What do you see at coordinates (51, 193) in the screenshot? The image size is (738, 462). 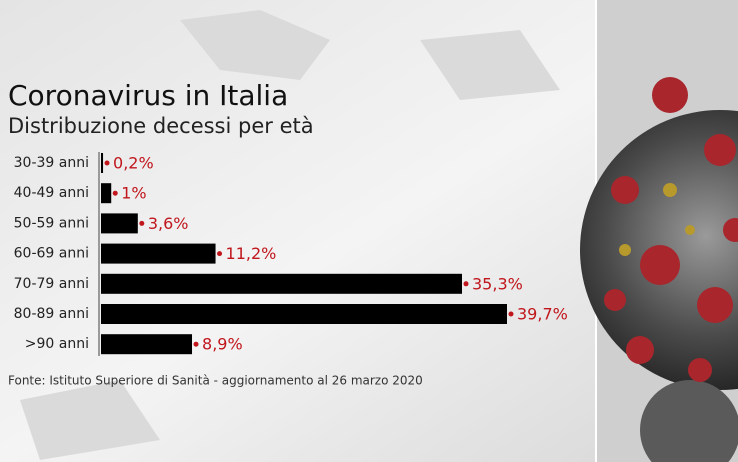 I see `y-tick-label: 40-49 anni` at bounding box center [51, 193].